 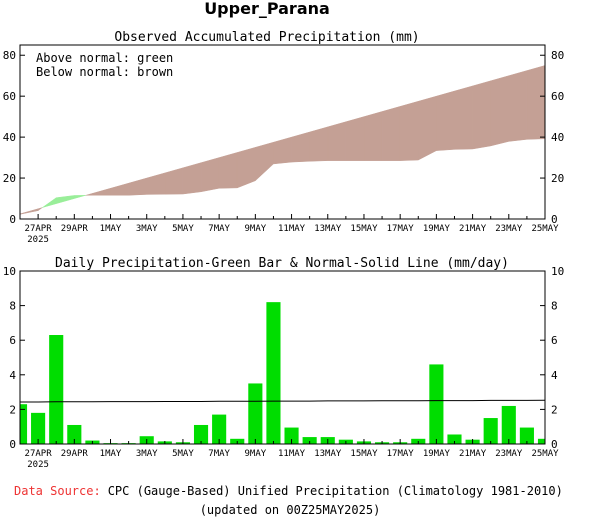 I want to click on legend-below: Below normal: brown, so click(x=104, y=72).